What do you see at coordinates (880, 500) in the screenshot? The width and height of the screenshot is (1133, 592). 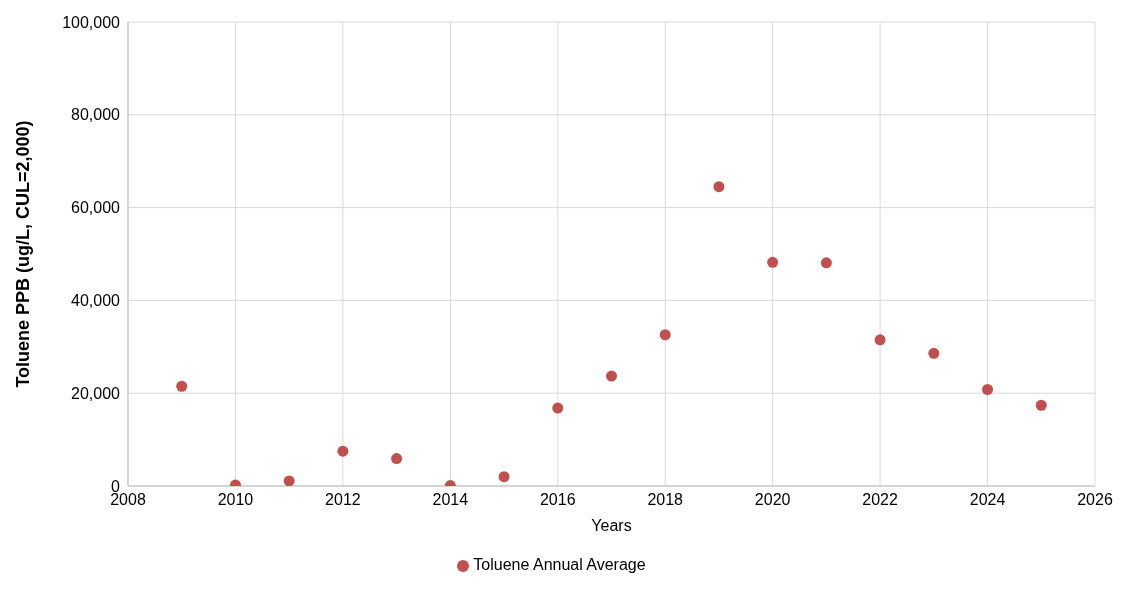 I see `x-tick-label: 2022` at bounding box center [880, 500].